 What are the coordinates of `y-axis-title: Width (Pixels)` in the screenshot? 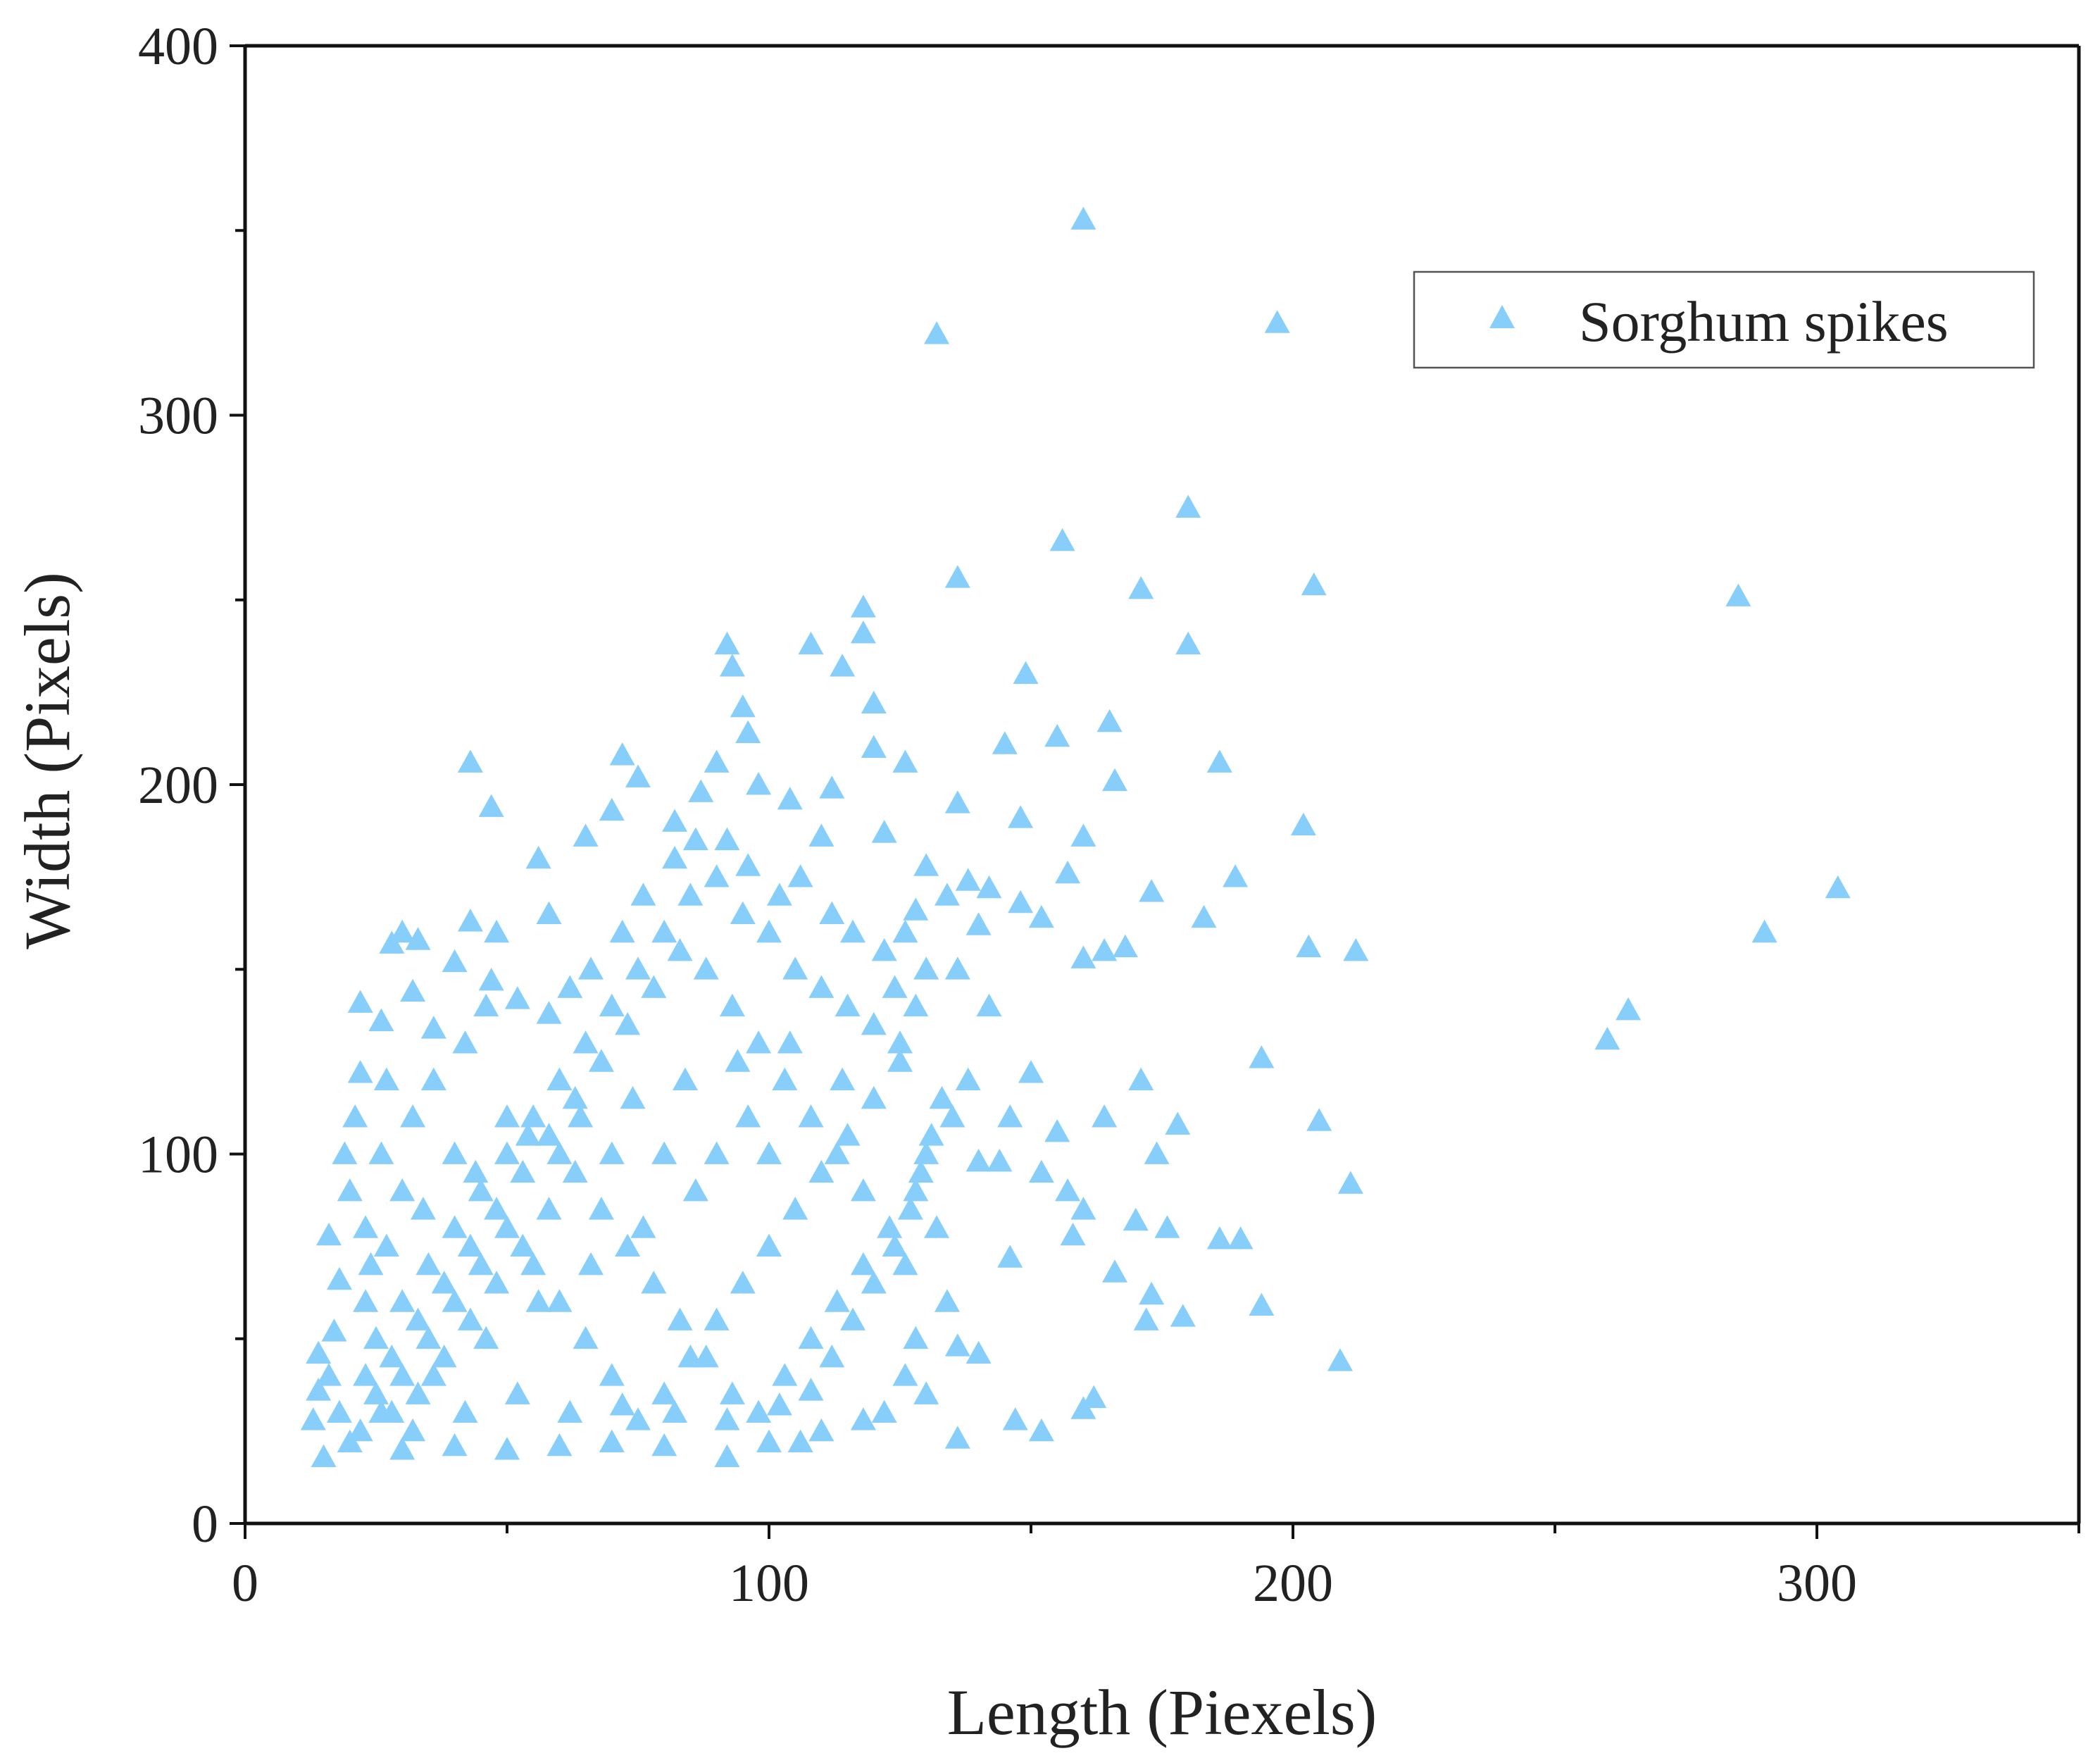 It's located at (47, 760).